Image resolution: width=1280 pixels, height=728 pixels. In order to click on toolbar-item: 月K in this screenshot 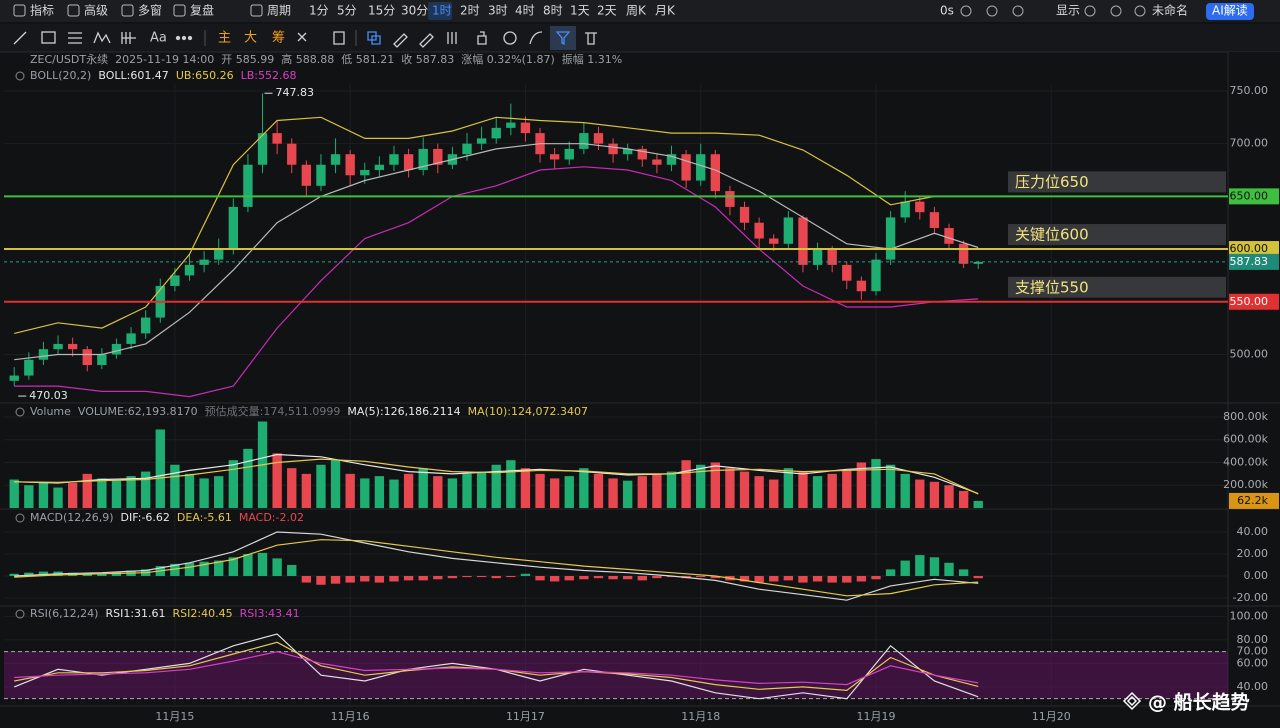, I will do `click(665, 11)`.